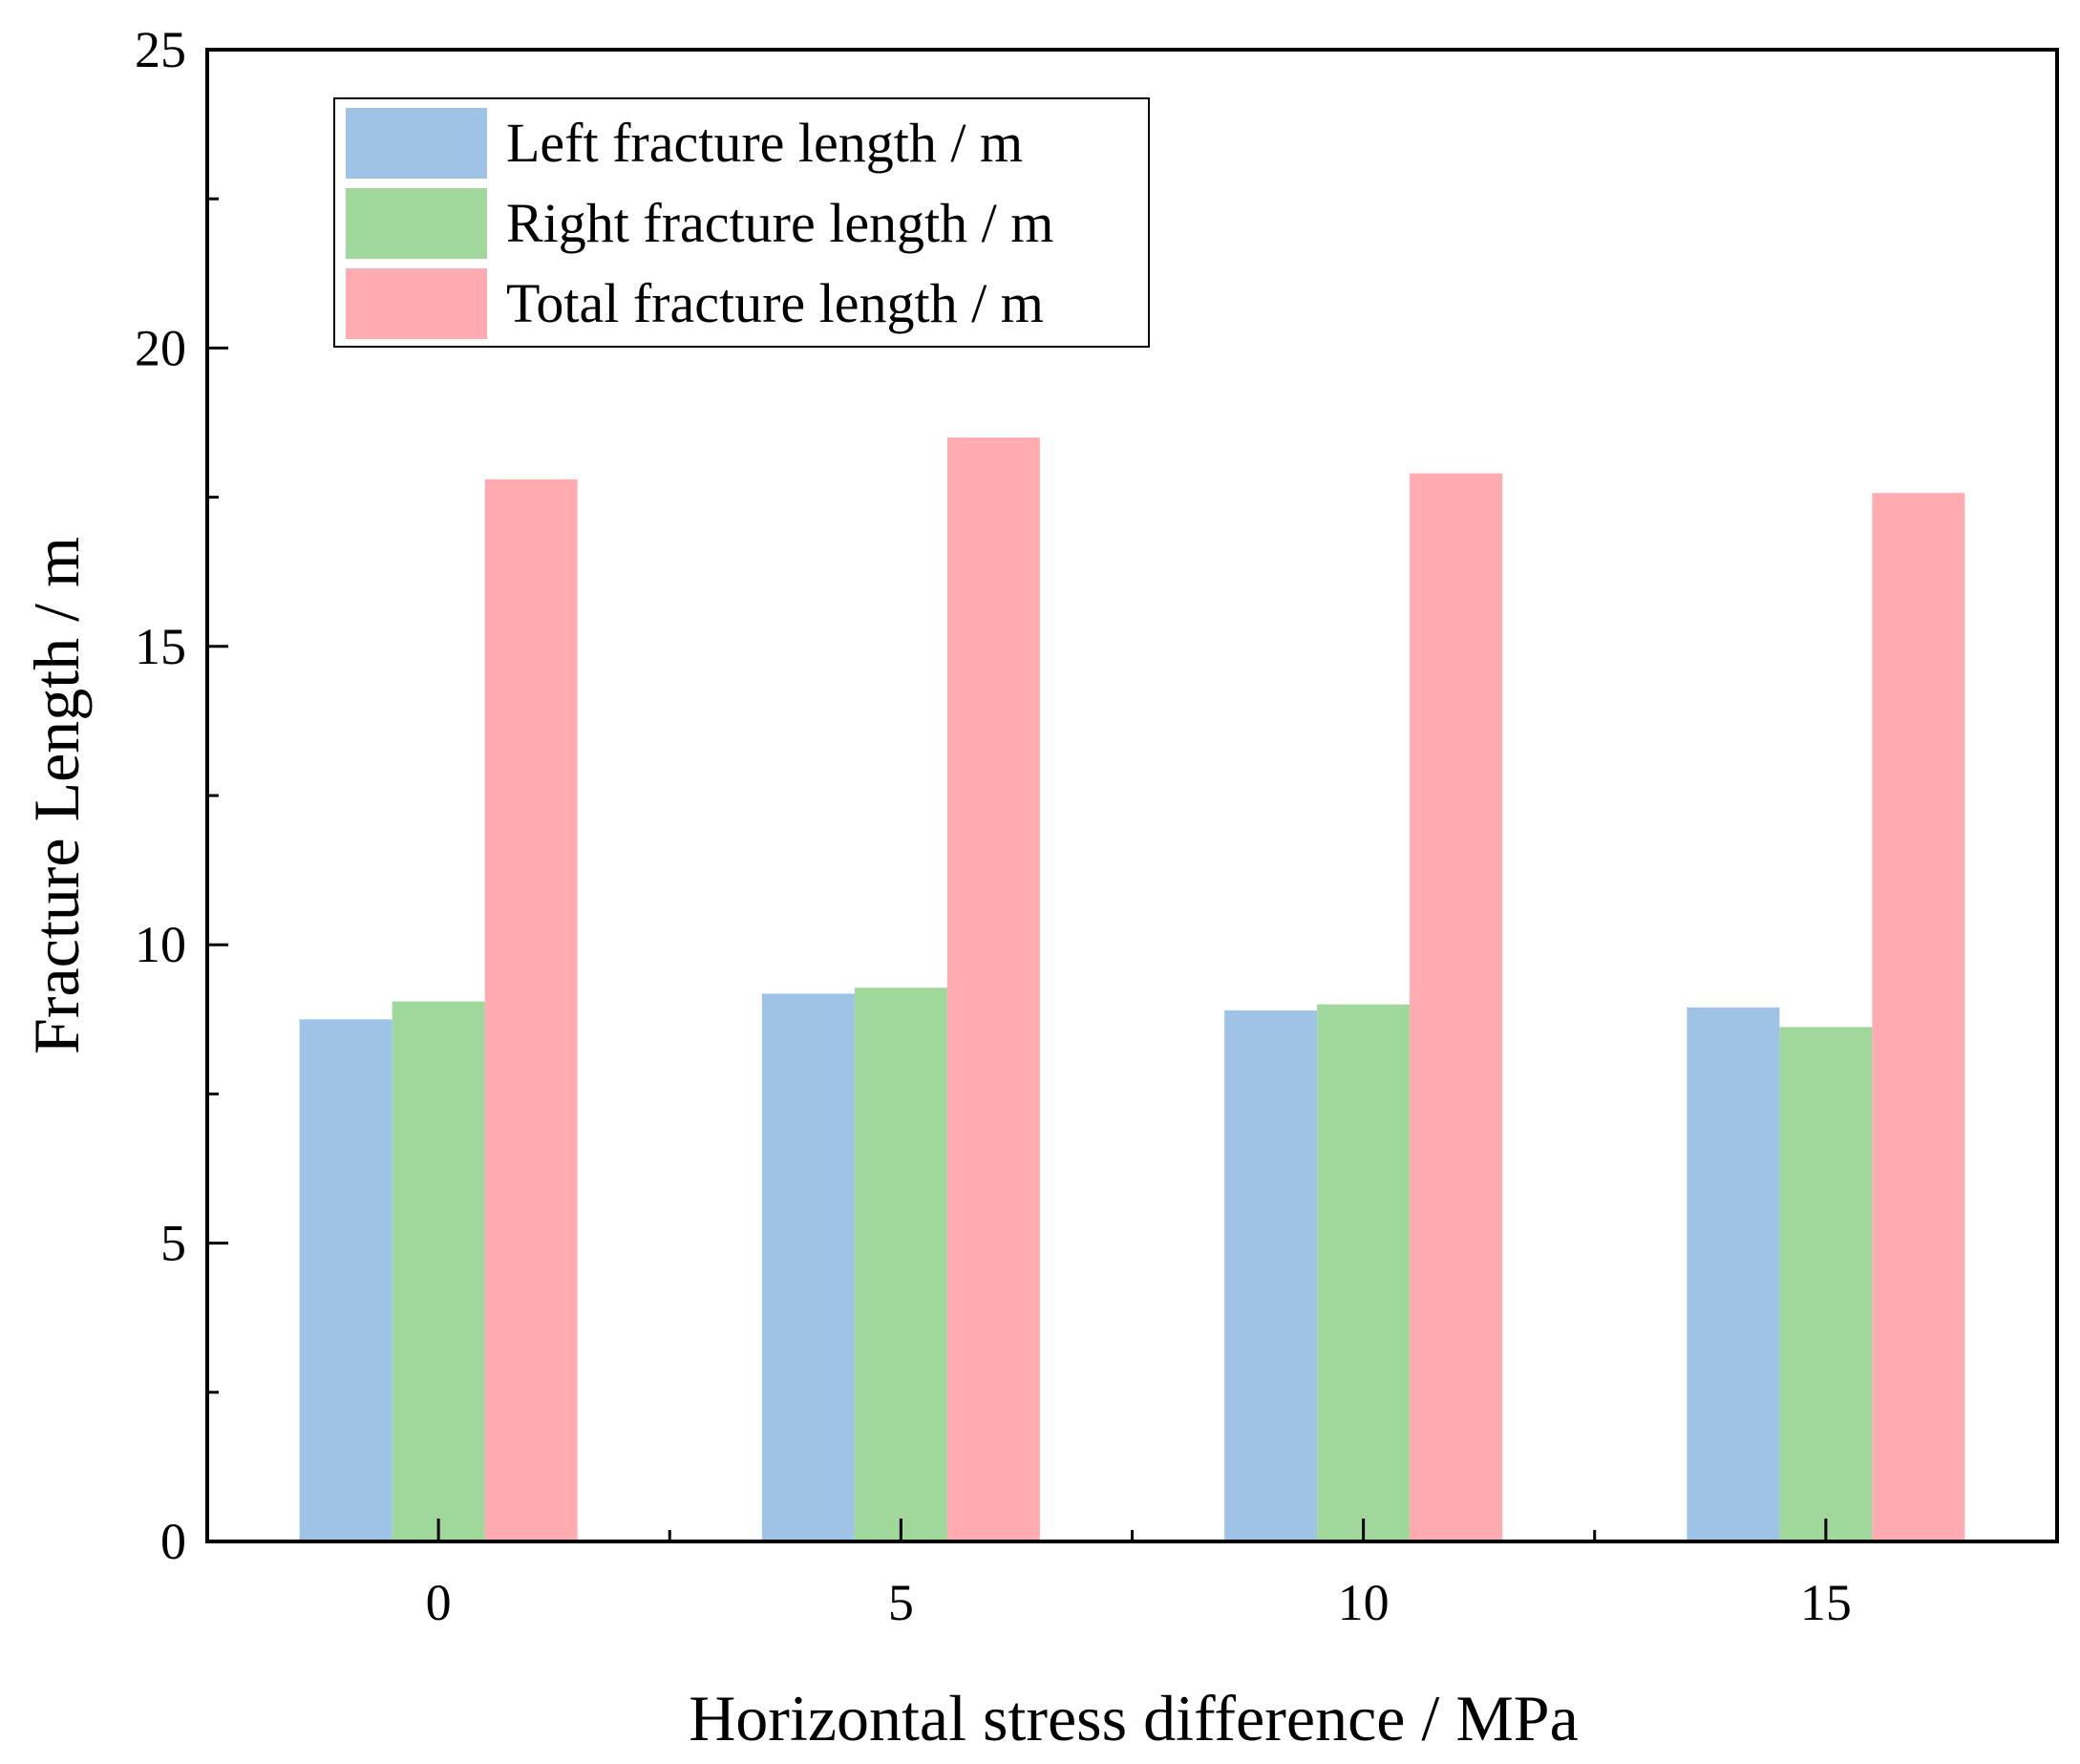  I want to click on y-tick-label: 25, so click(160, 49).